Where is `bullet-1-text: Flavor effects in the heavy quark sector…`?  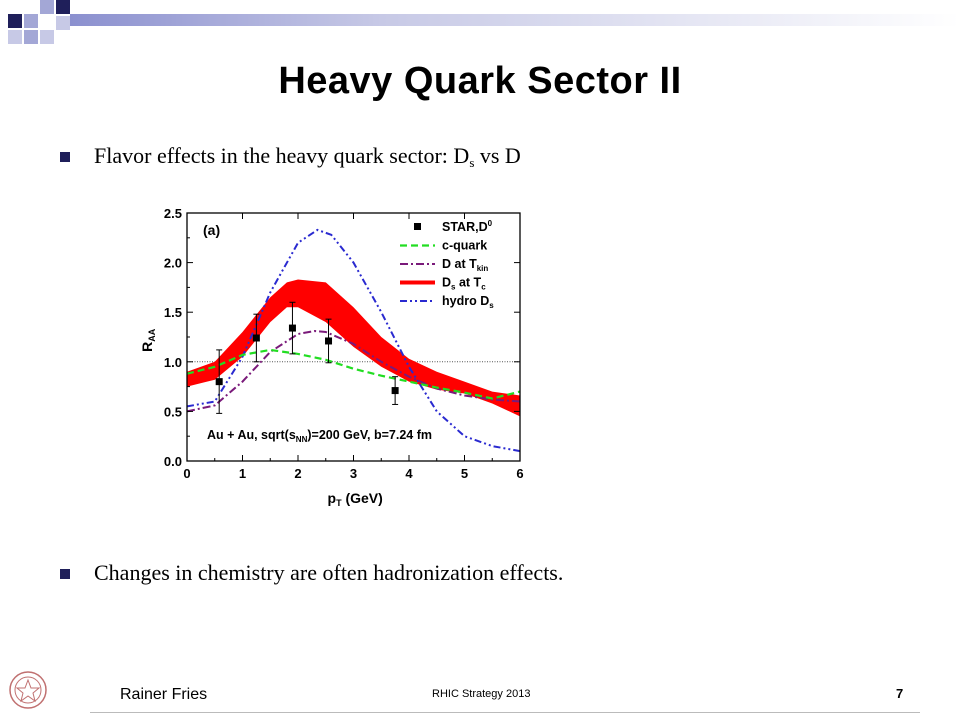 bullet-1-text: Flavor effects in the heavy quark sector… is located at coordinates (307, 157).